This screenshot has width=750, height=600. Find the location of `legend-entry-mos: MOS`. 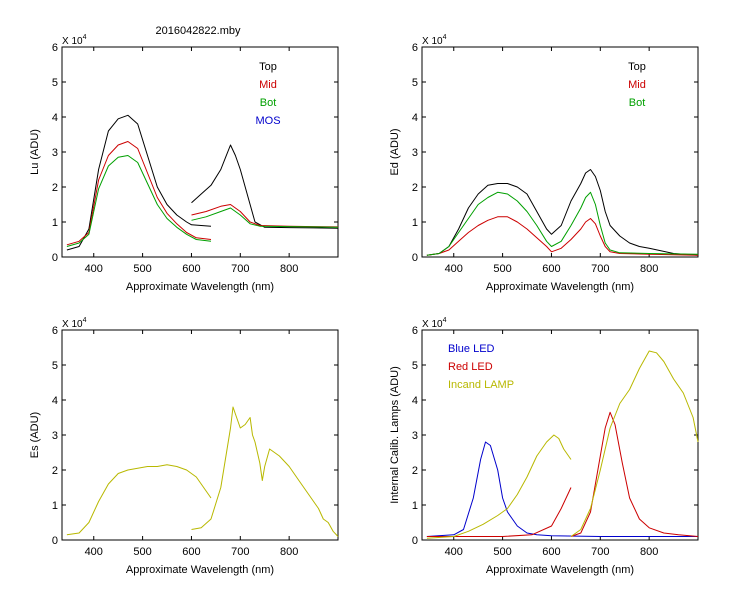

legend-entry-mos: MOS is located at coordinates (267, 121).